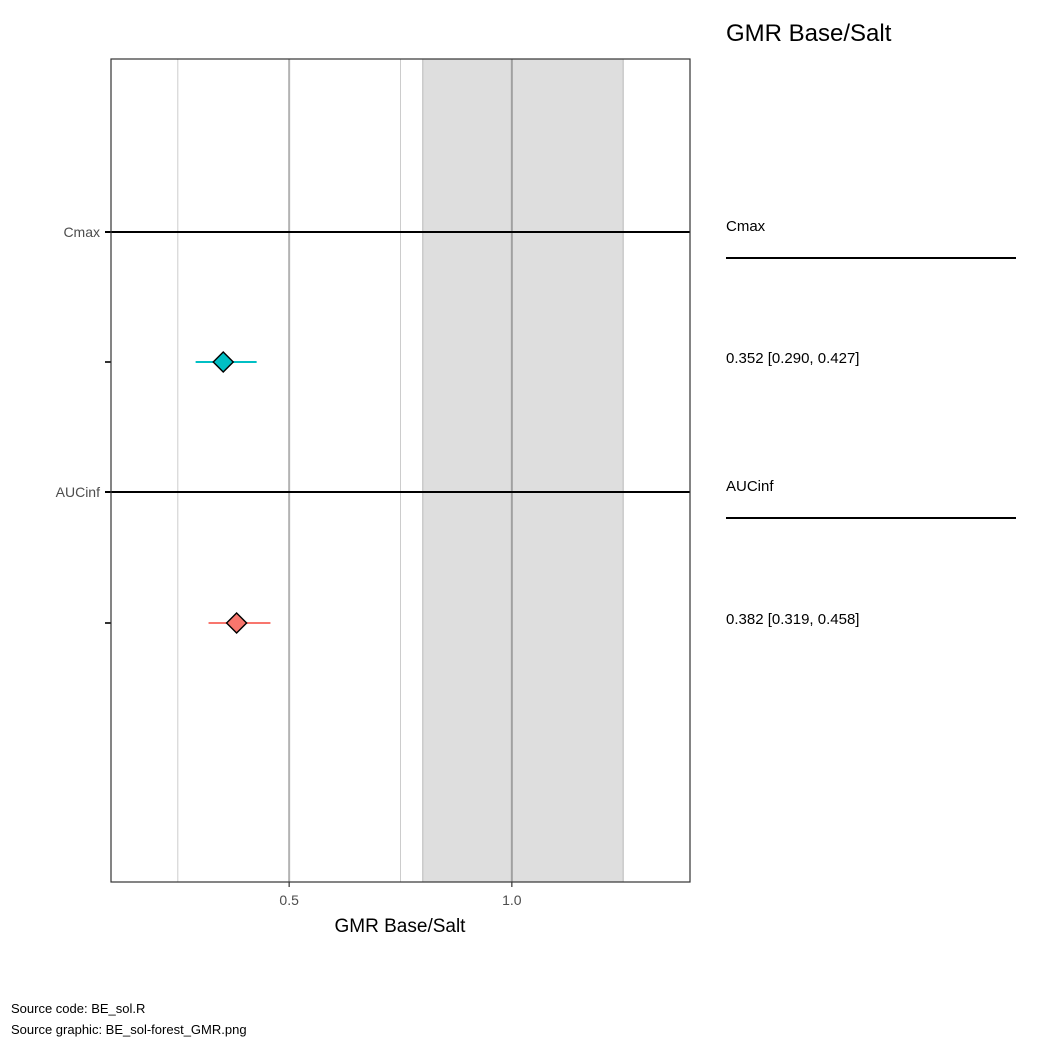  Describe the element at coordinates (792, 358) in the screenshot. I see `table-estimate-text: 0.352 [0.290, 0.427]` at that location.